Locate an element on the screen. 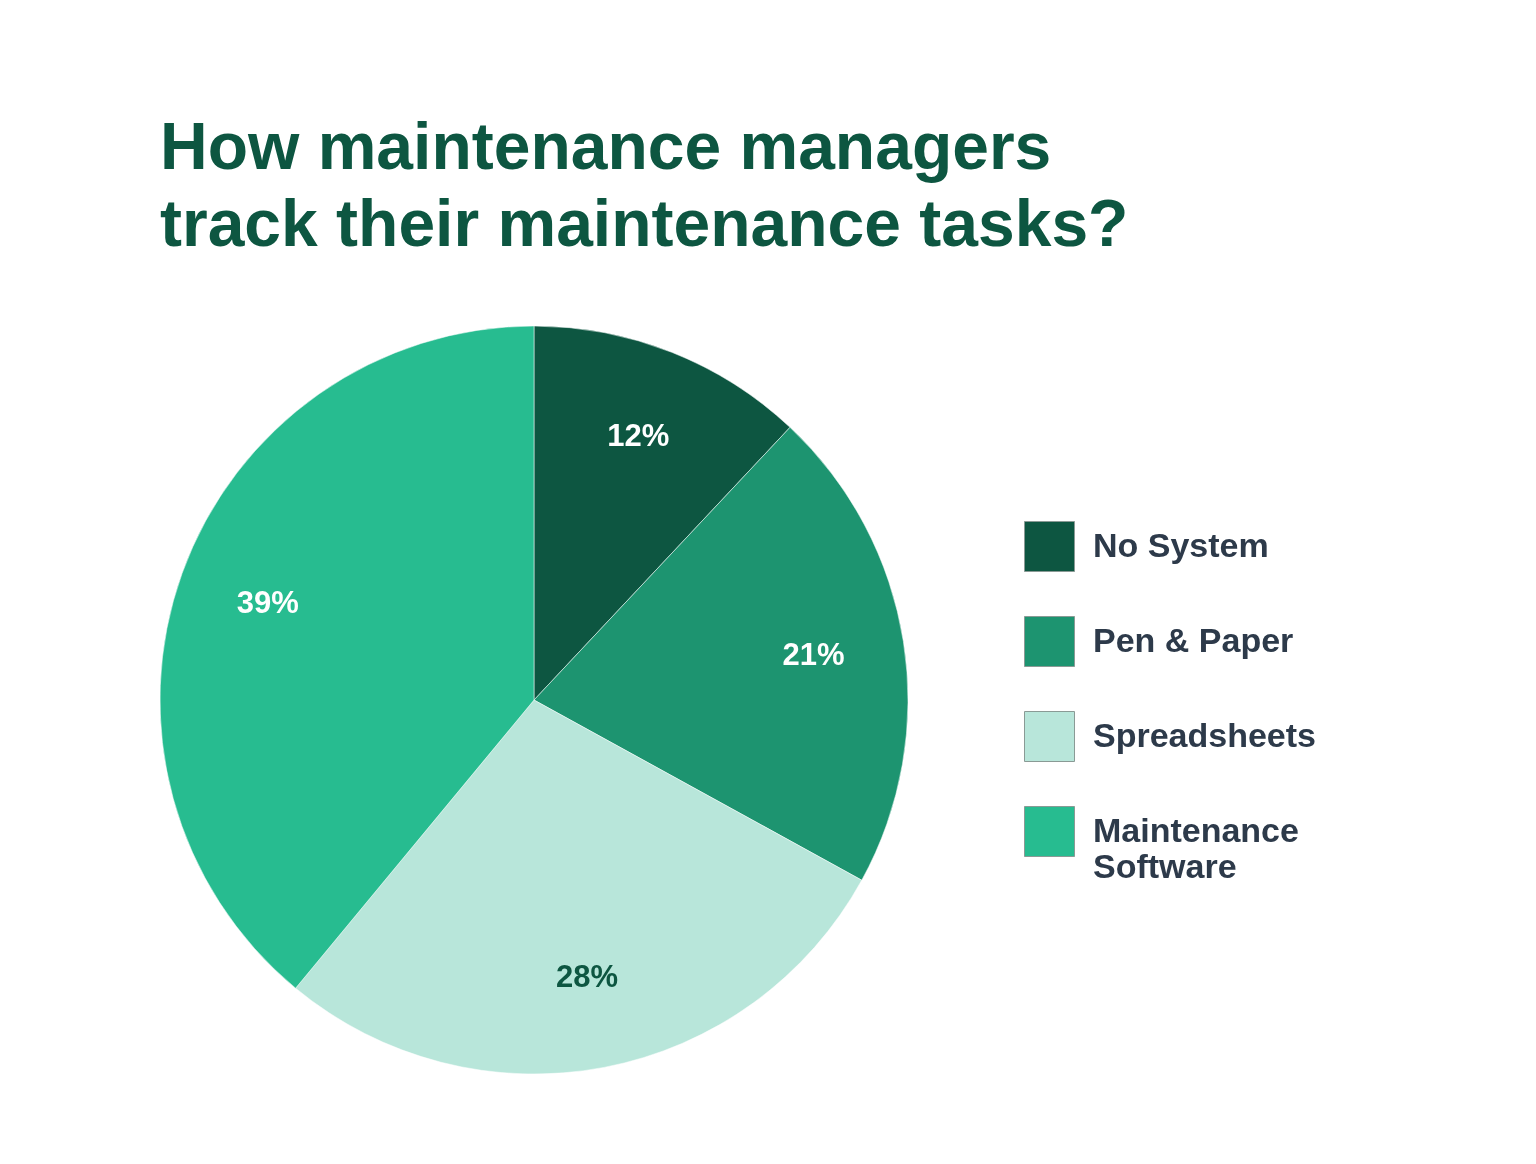  data-label: 12% is located at coordinates (638, 435).